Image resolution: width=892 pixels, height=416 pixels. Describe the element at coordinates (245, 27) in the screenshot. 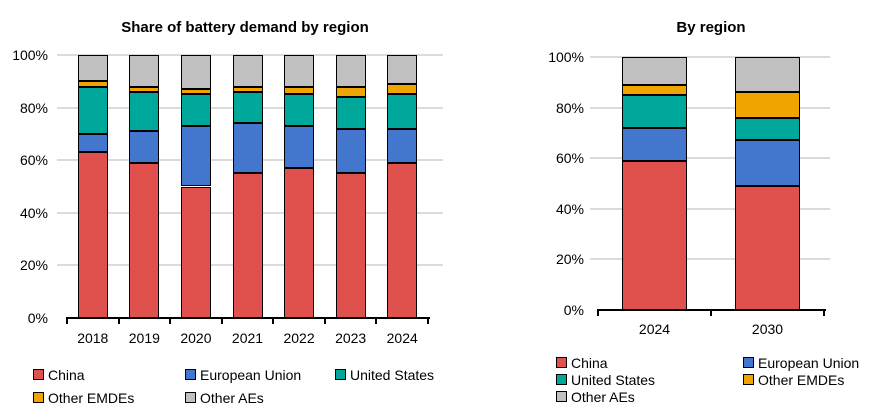

I see `left-chart-title: Share of battery demand by region` at that location.